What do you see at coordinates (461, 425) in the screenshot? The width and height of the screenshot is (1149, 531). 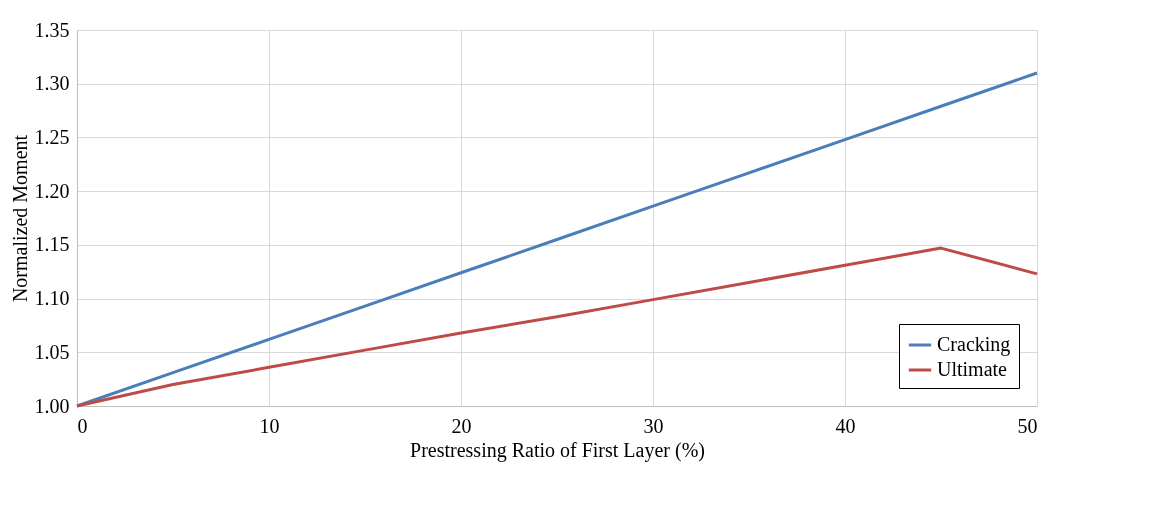 I see `x-tick-label: 20` at bounding box center [461, 425].